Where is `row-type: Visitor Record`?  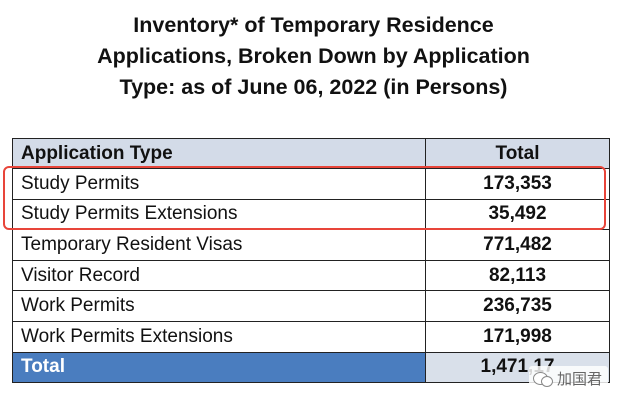 row-type: Visitor Record is located at coordinates (219, 275).